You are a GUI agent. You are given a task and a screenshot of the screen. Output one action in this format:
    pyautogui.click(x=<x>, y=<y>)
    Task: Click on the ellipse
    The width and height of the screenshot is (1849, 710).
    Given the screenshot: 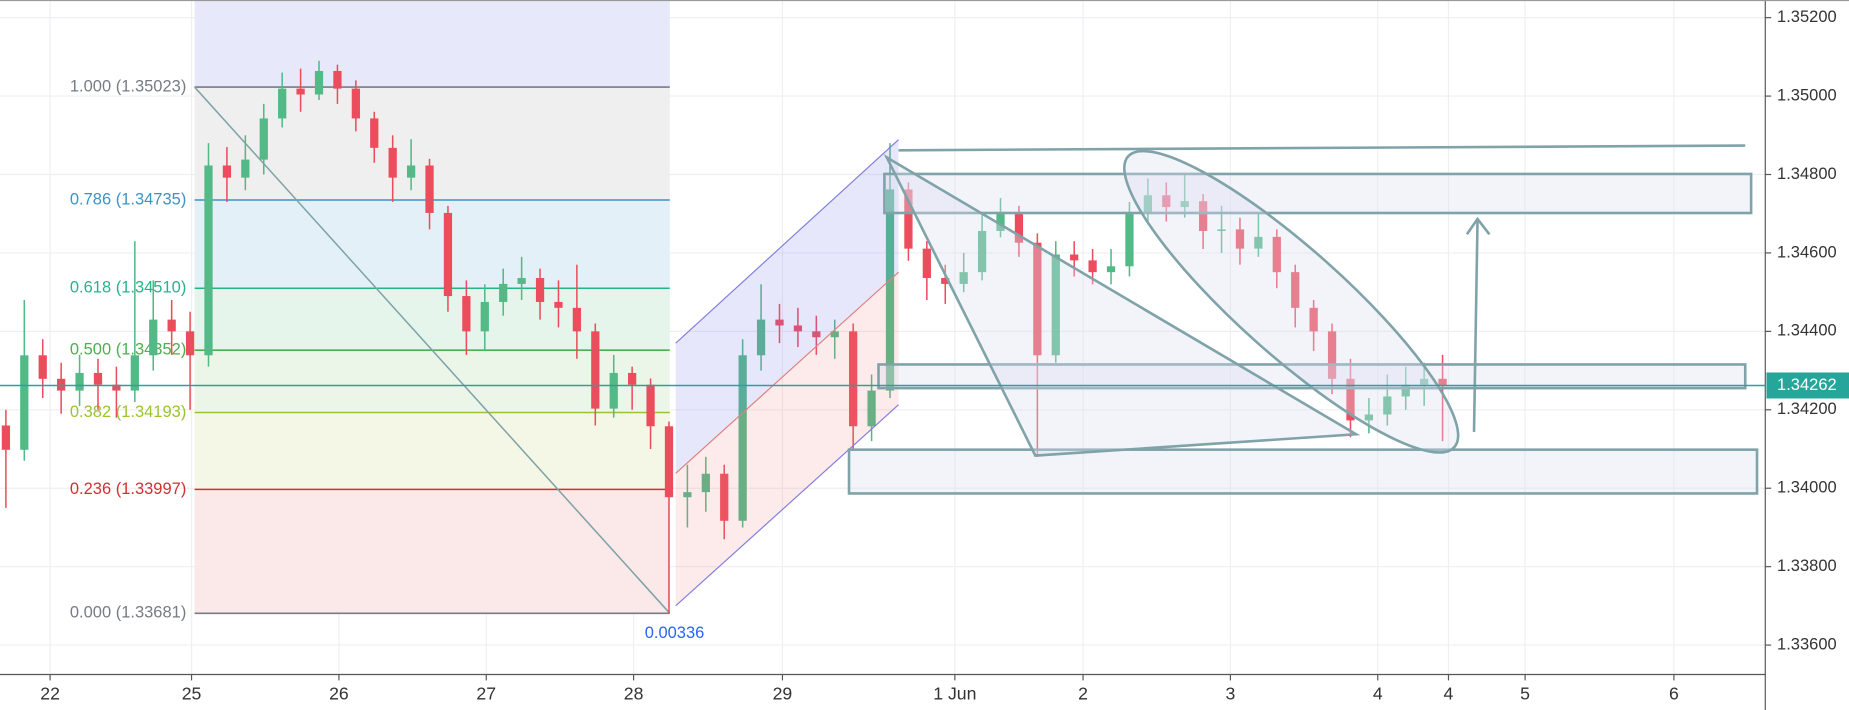 What is the action you would take?
    pyautogui.click(x=1291, y=301)
    